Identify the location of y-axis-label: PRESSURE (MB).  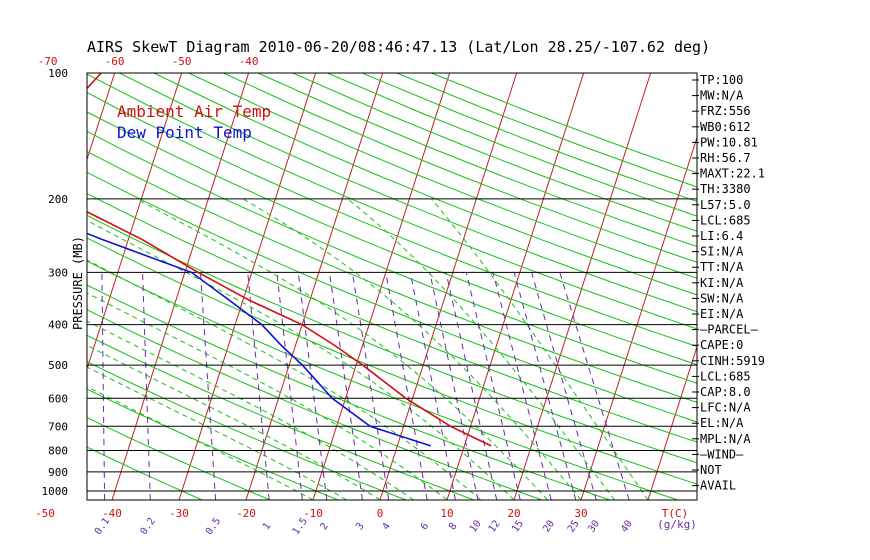
(78, 283).